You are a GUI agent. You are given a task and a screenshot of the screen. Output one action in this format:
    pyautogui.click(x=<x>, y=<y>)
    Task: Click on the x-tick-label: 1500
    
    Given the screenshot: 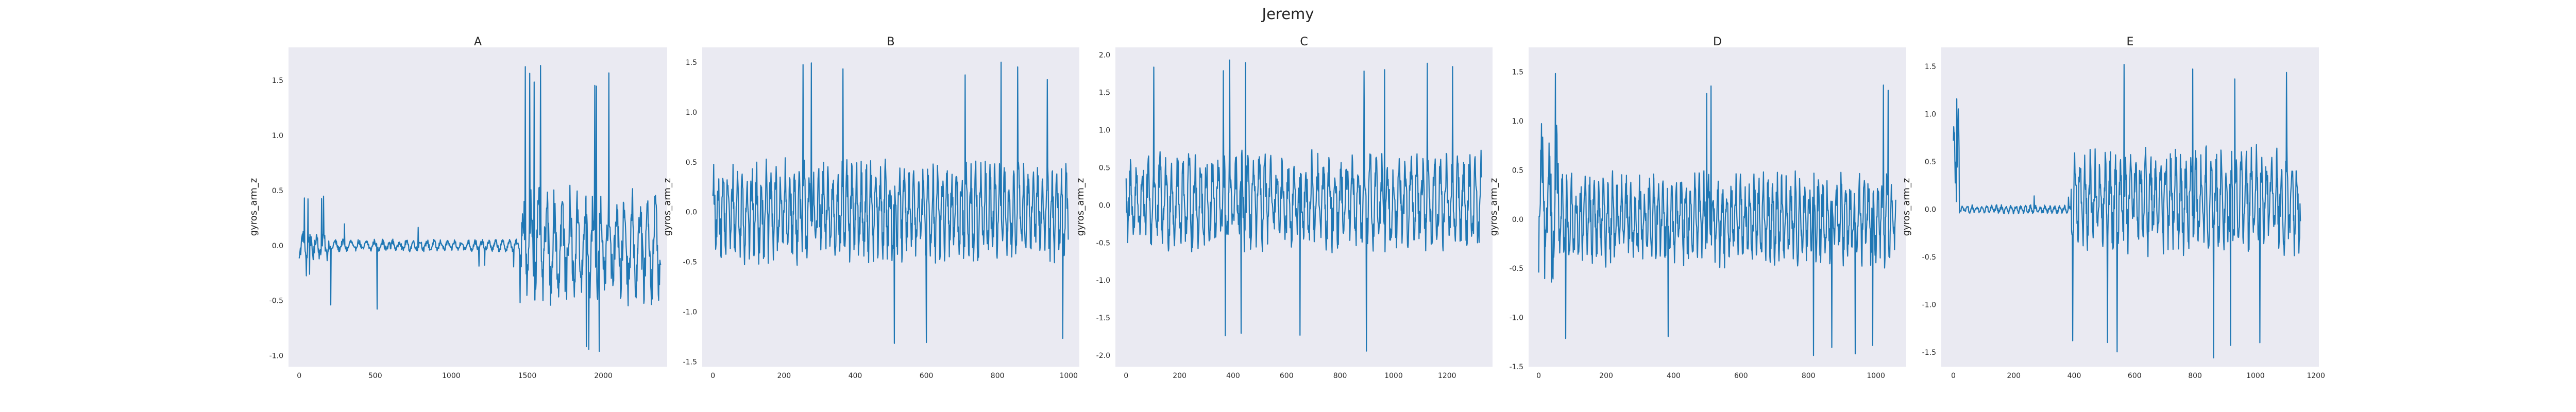 What is the action you would take?
    pyautogui.click(x=527, y=376)
    